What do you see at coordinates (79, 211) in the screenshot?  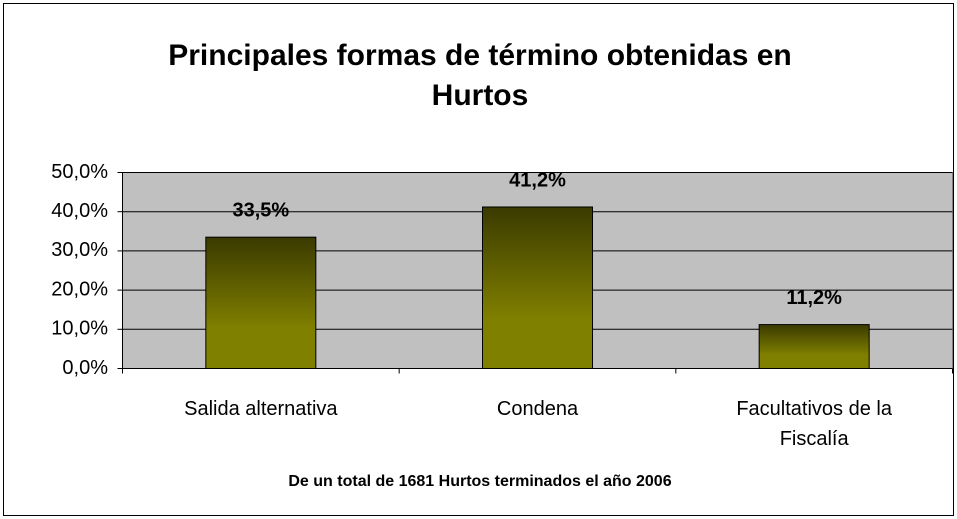 I see `y-tick-label: 40,0%` at bounding box center [79, 211].